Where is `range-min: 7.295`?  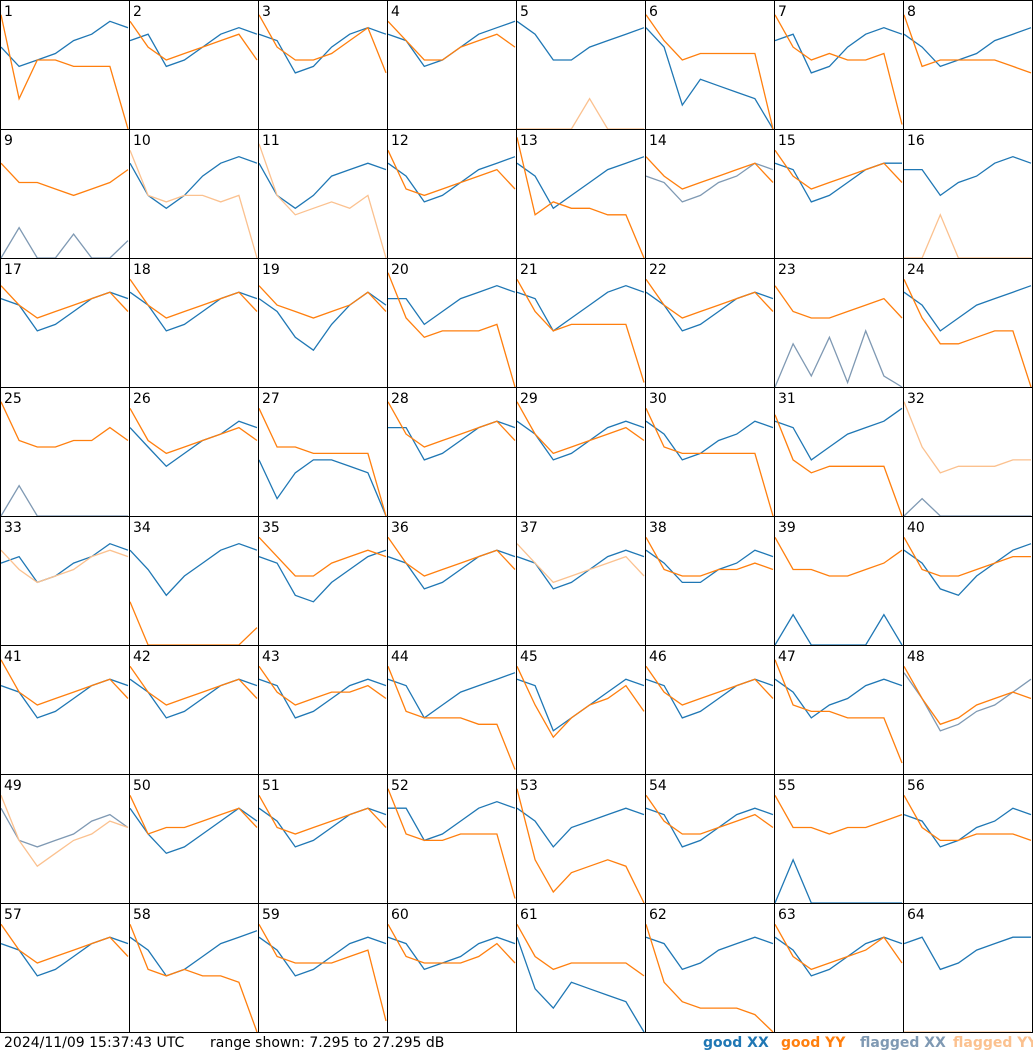
range-min: 7.295 is located at coordinates (329, 1043).